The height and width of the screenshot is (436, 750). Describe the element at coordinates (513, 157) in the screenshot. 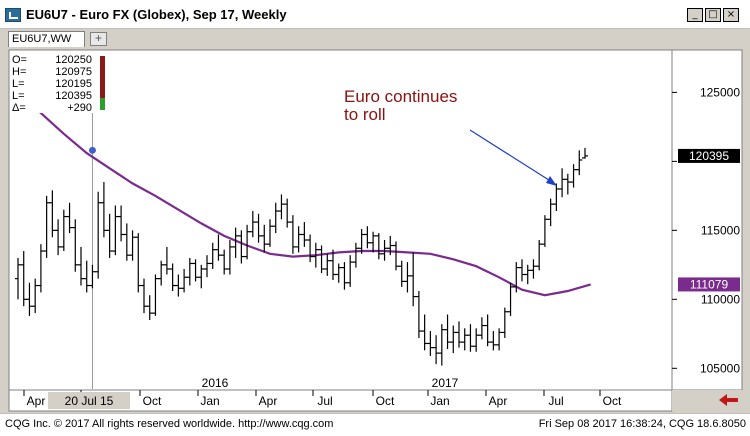

I see `annotation-arrow` at that location.